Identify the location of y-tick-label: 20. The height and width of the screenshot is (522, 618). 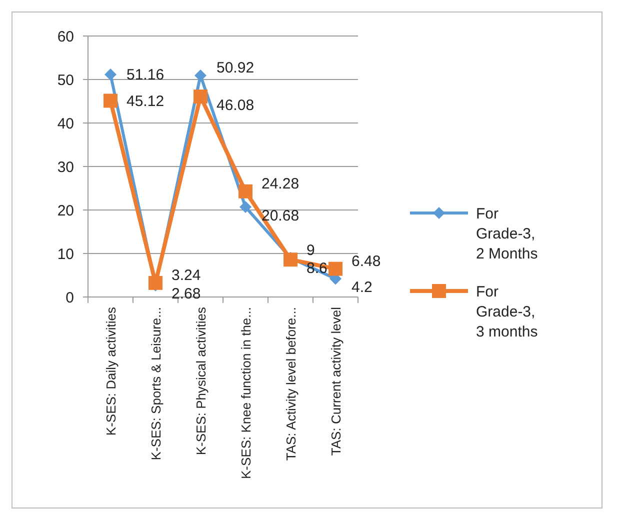
(65, 211).